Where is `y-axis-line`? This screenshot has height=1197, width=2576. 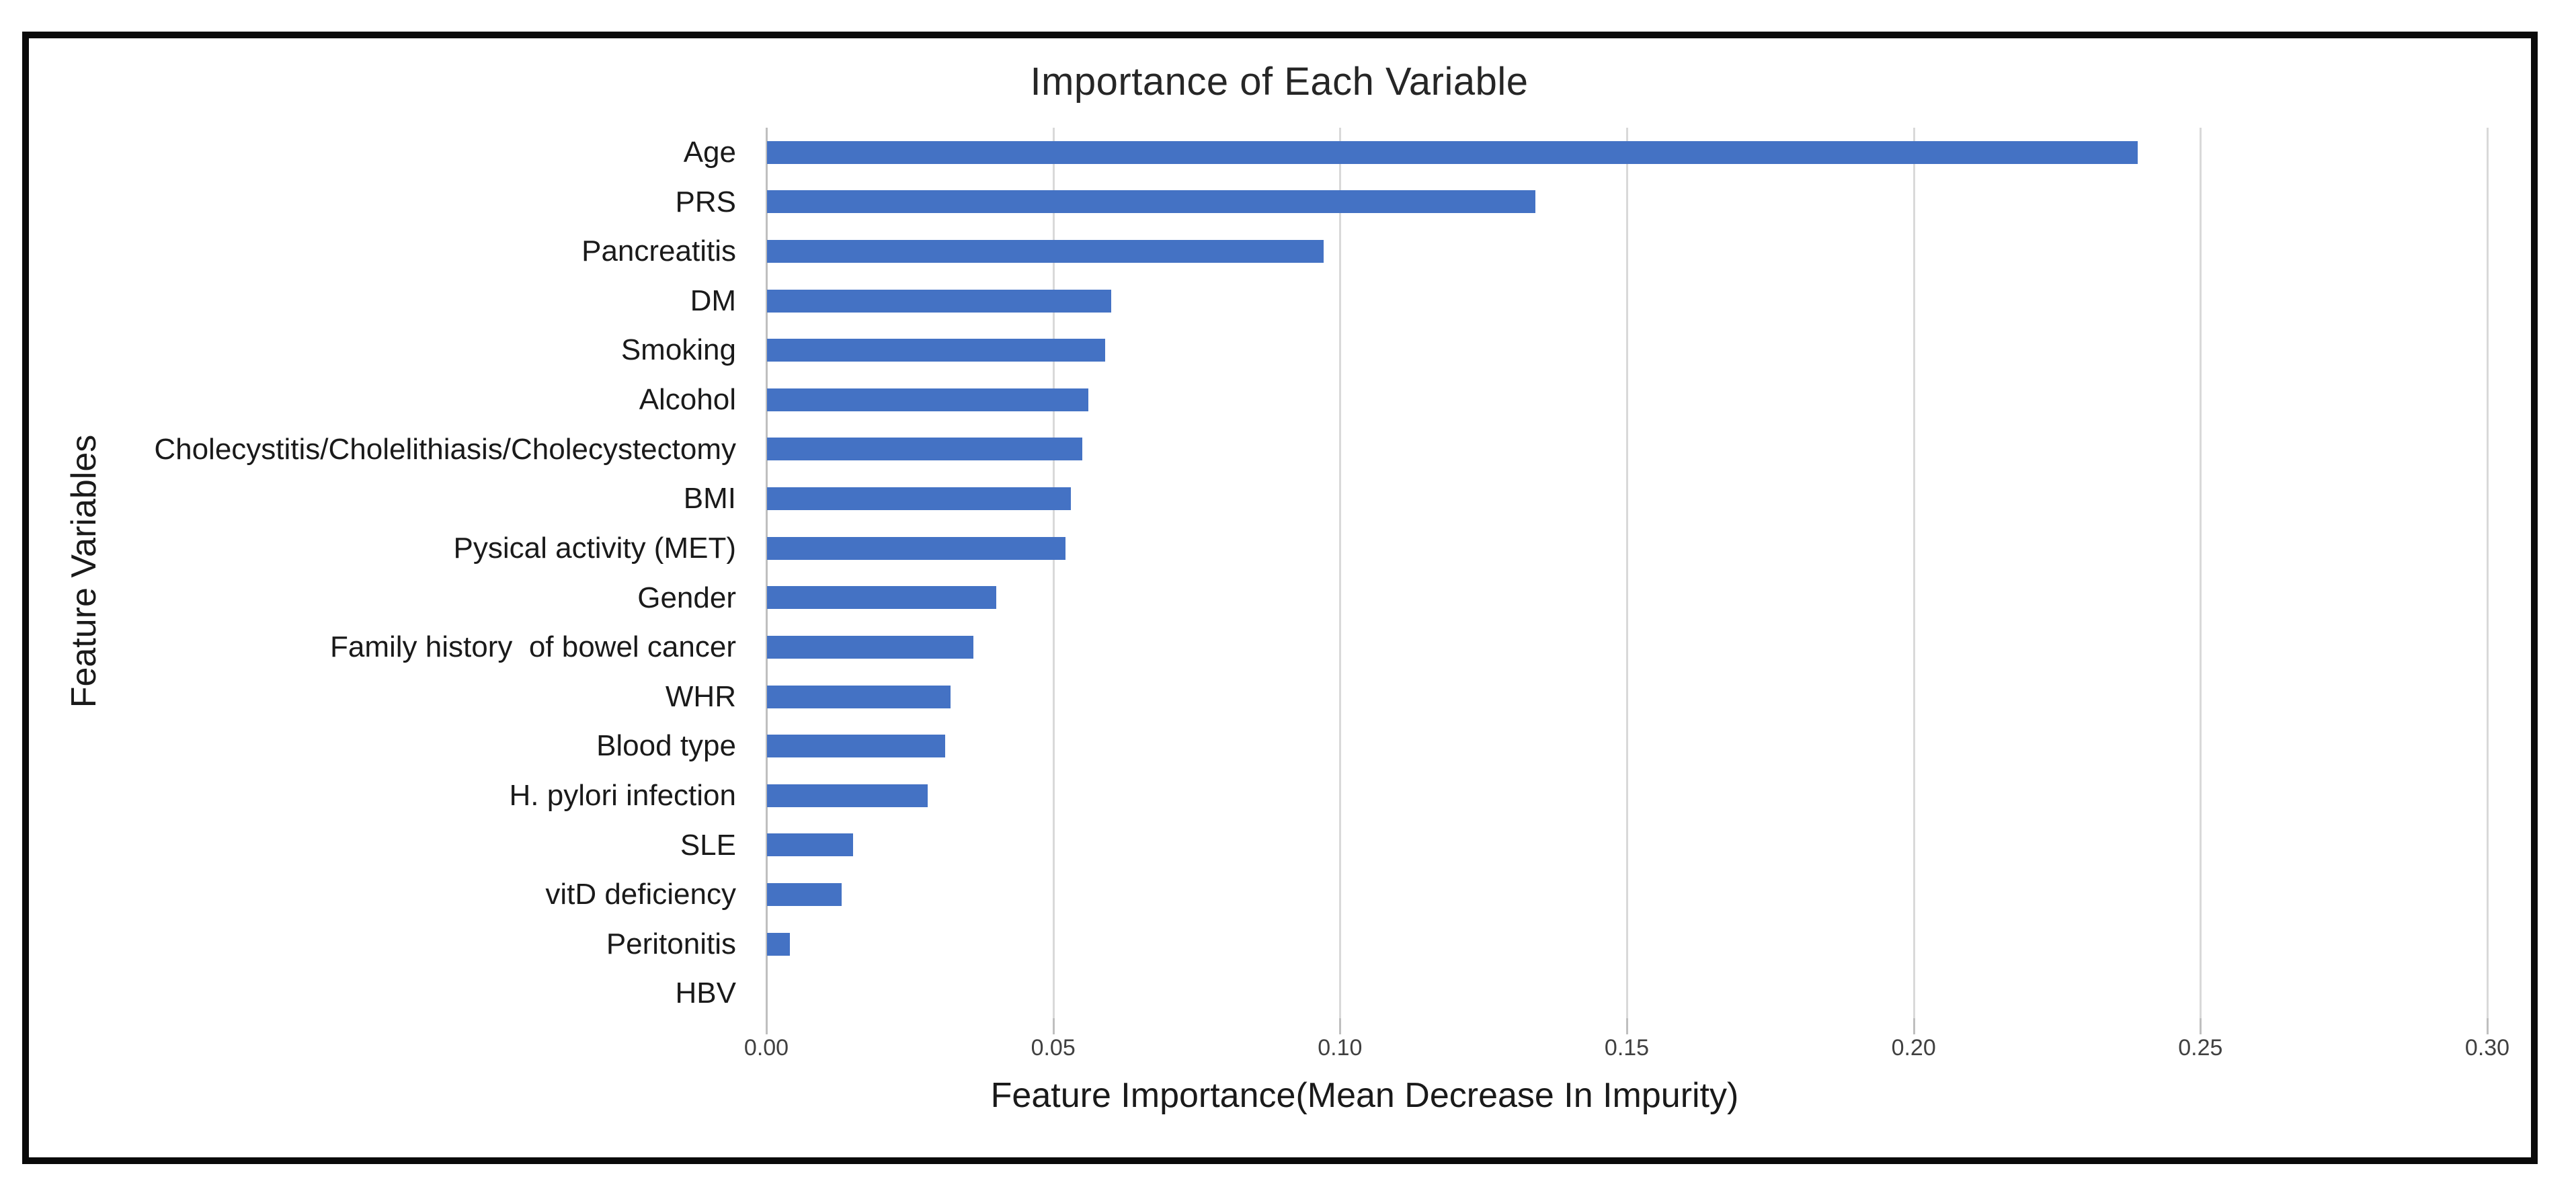
y-axis-line is located at coordinates (767, 573).